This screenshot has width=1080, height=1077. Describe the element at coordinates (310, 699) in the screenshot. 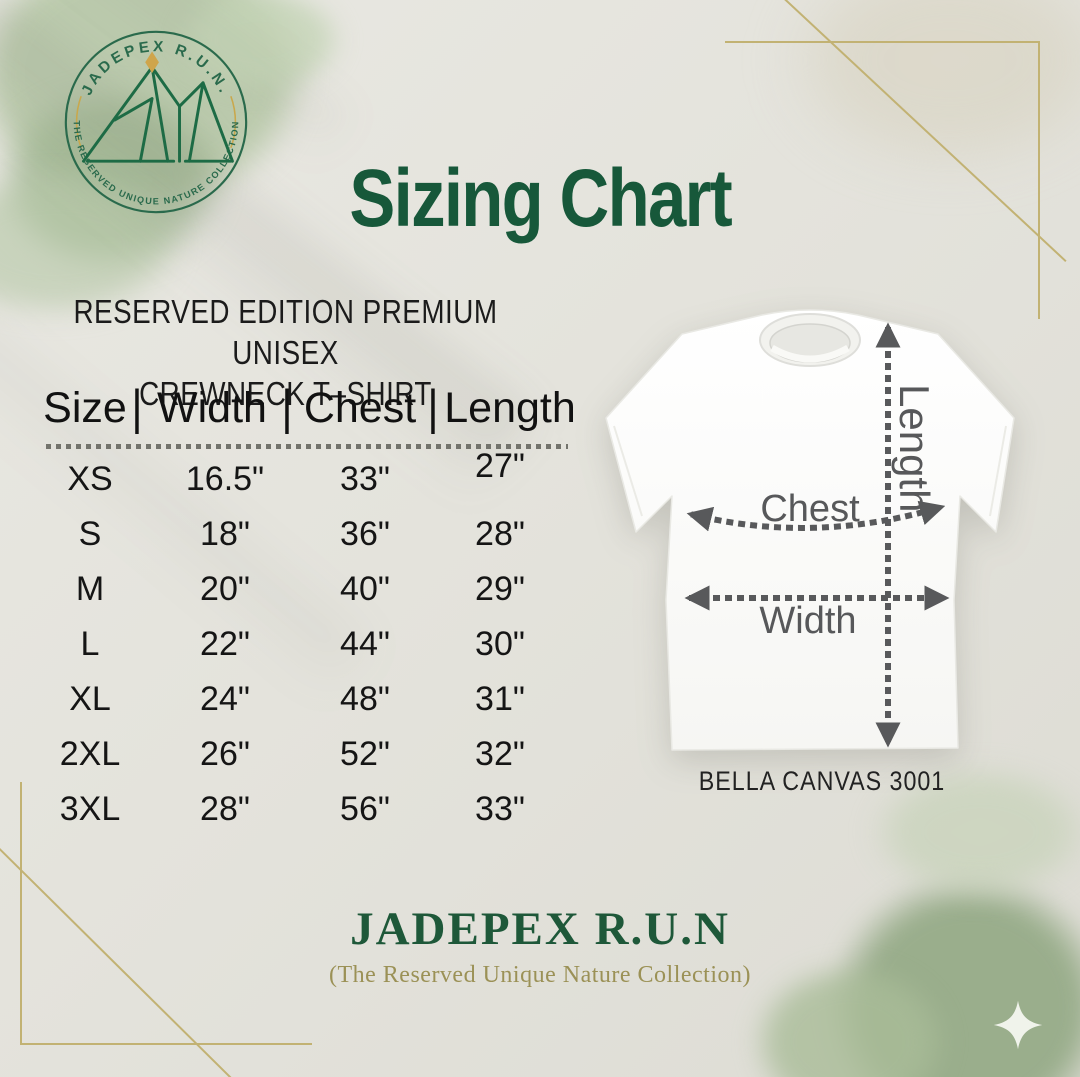

I see `table-row-xl: XL 24" 48" 31"` at that location.